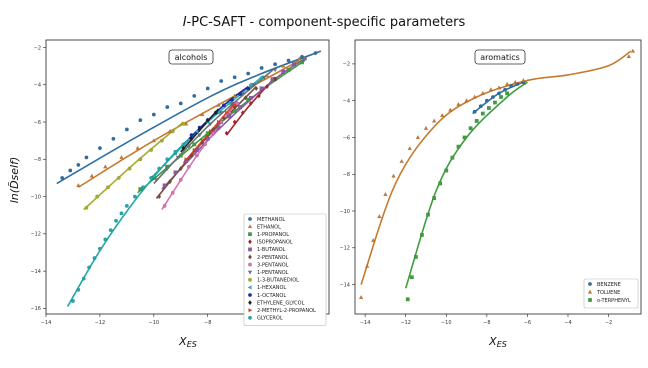 This screenshot has width=648, height=368. Describe the element at coordinates (37, 160) in the screenshot. I see `alcohols-y-tick-label: −8` at that location.